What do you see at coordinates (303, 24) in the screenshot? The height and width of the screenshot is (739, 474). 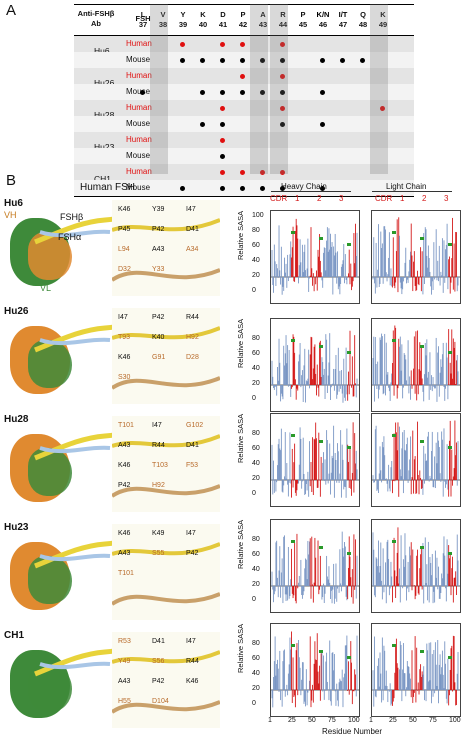 I see `residue-number: 45` at bounding box center [303, 24].